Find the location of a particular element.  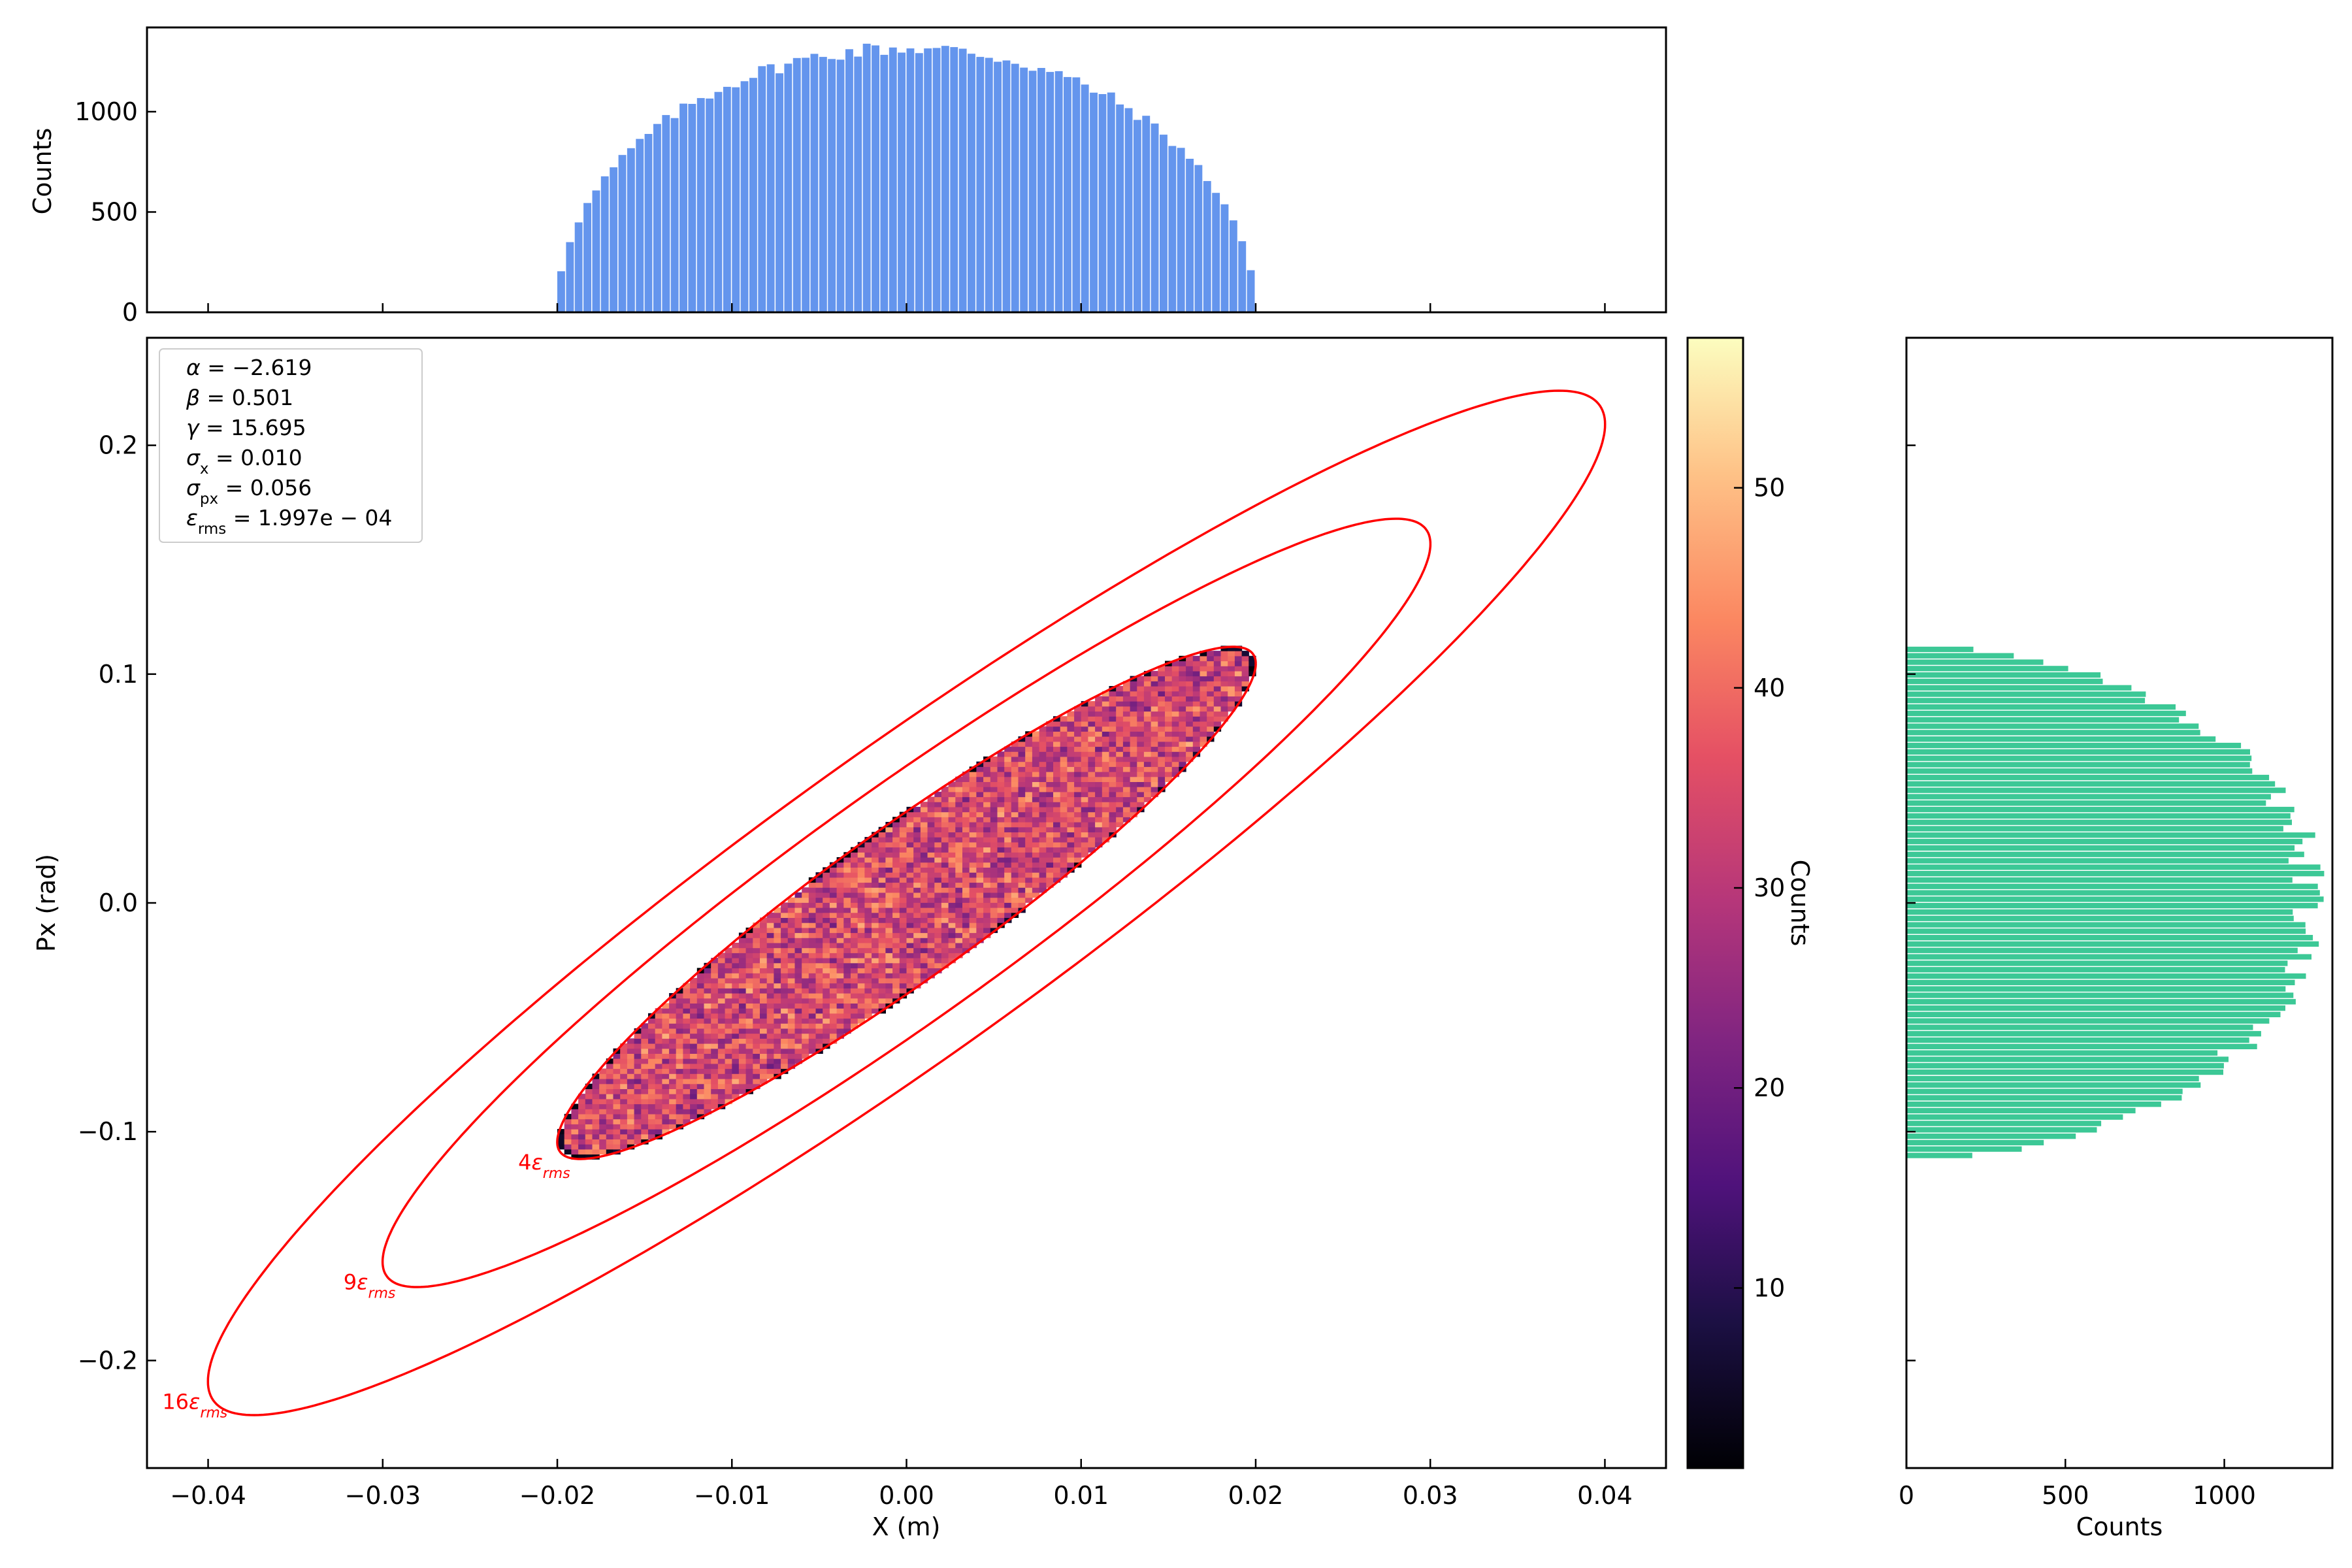

px-histogram-xtick-label: 1000 is located at coordinates (2224, 1495).